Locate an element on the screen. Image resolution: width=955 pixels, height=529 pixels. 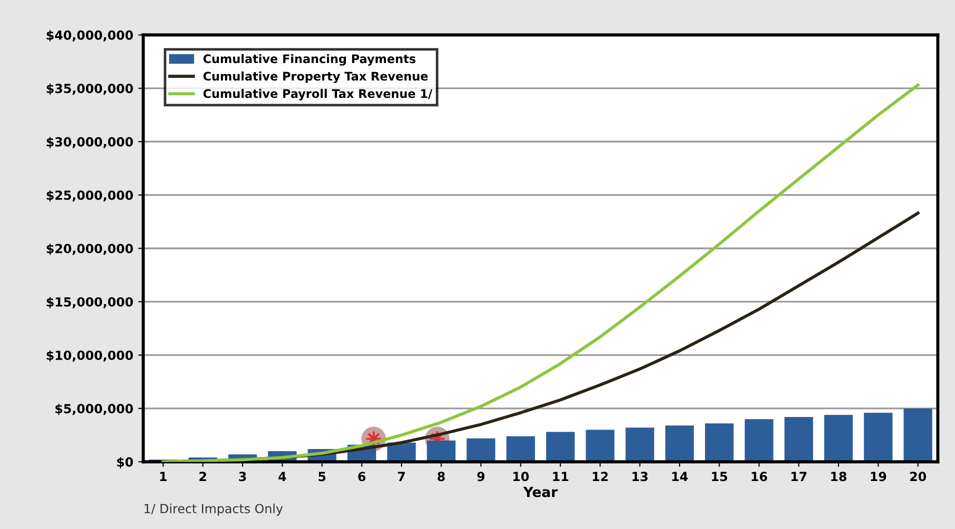
x-tick-label: 11 is located at coordinates (560, 477).